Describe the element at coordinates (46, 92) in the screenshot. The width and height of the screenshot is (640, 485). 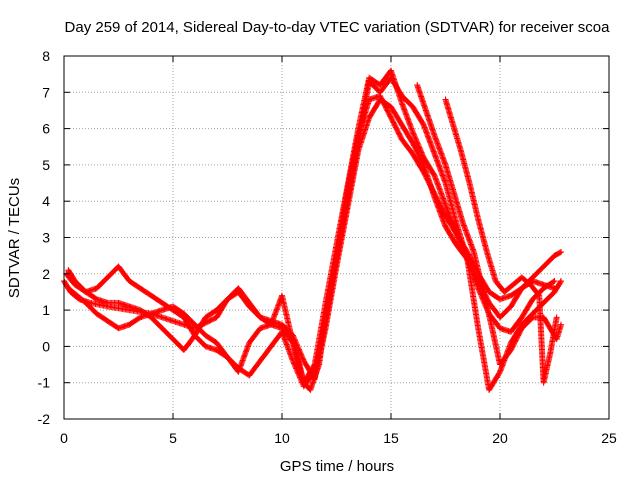
I see `y-tick-label: 7` at that location.